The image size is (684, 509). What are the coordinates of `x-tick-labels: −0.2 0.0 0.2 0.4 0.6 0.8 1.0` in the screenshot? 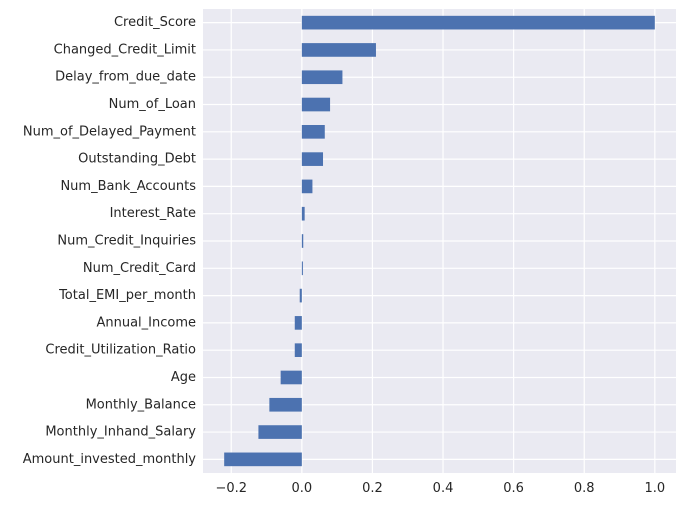 It's located at (440, 488).